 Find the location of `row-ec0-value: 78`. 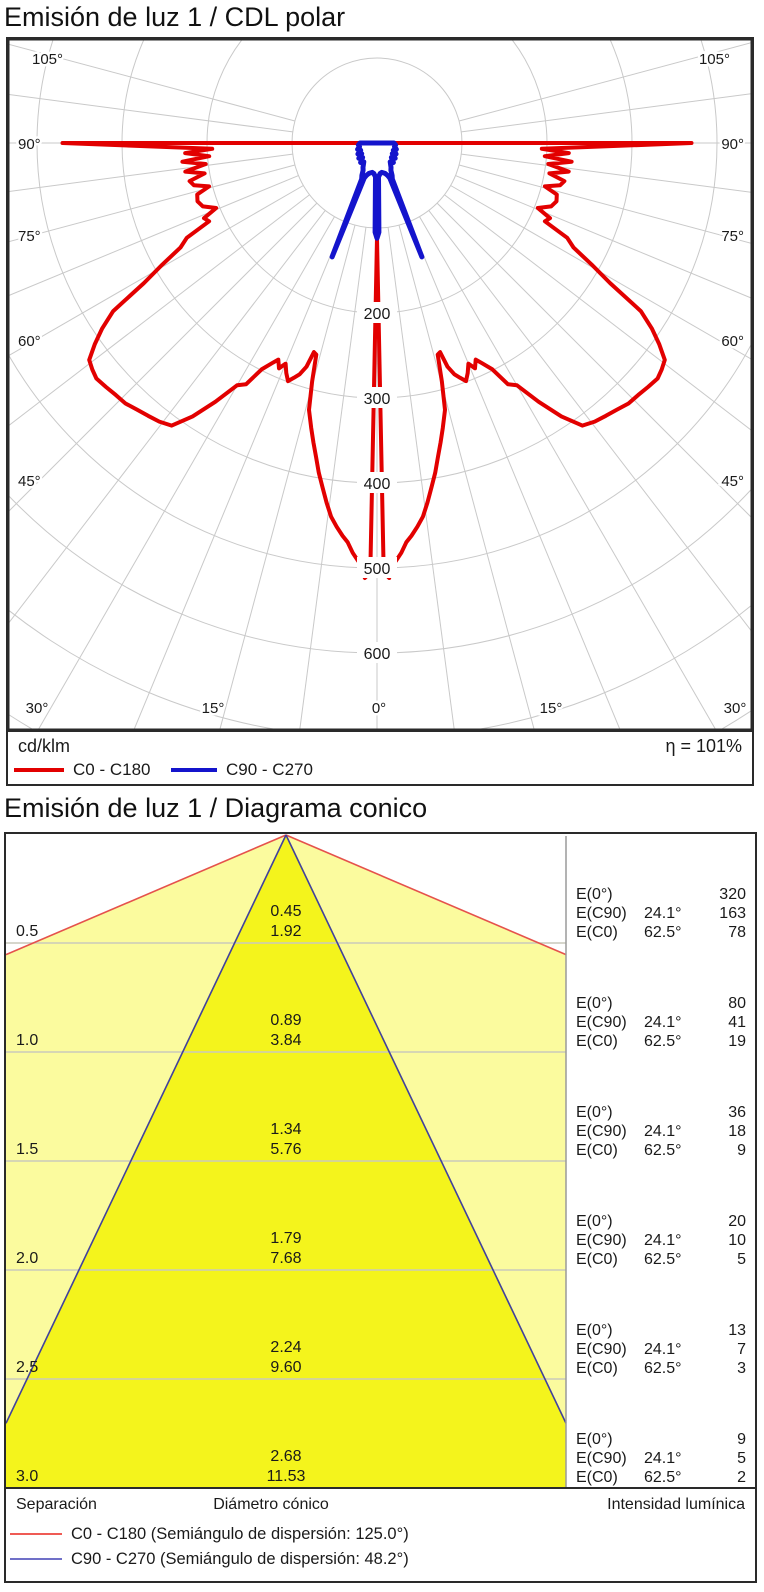

row-ec0-value: 78 is located at coordinates (737, 932).